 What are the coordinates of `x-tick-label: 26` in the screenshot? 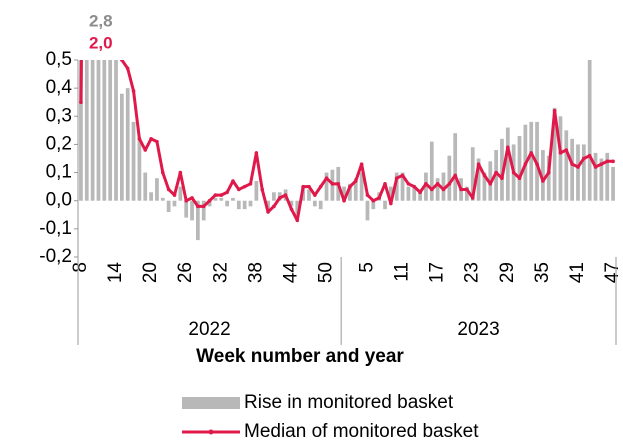 It's located at (185, 272).